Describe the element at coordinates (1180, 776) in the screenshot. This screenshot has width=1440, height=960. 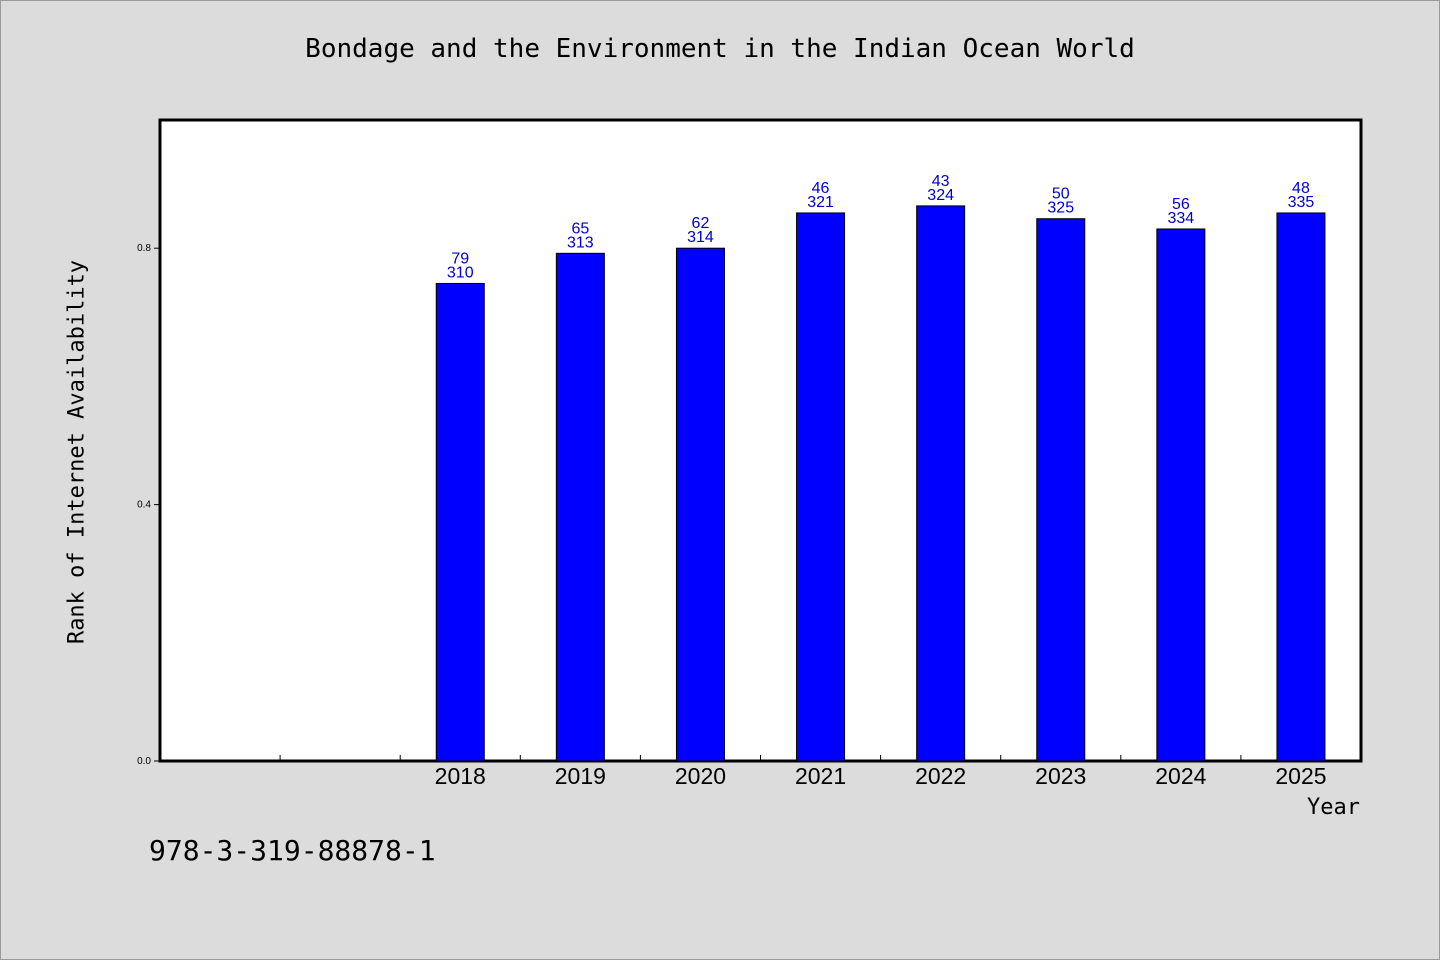
I see `x-tick-label: 2024` at that location.